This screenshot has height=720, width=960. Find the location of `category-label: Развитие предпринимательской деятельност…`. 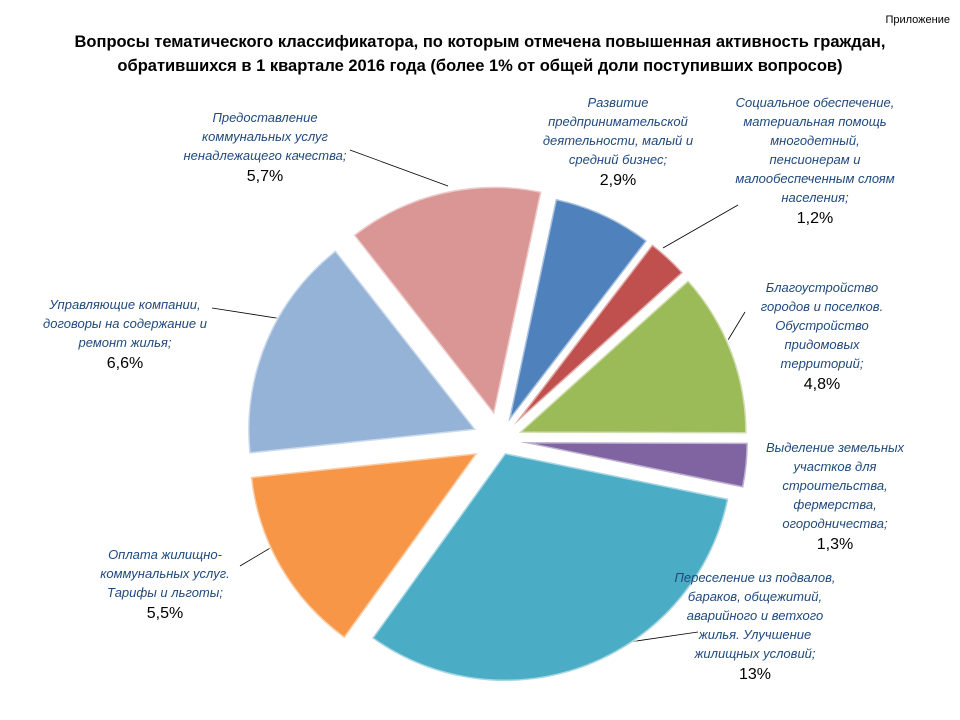

category-label: Развитие предпринимательской деятельност… is located at coordinates (618, 131).